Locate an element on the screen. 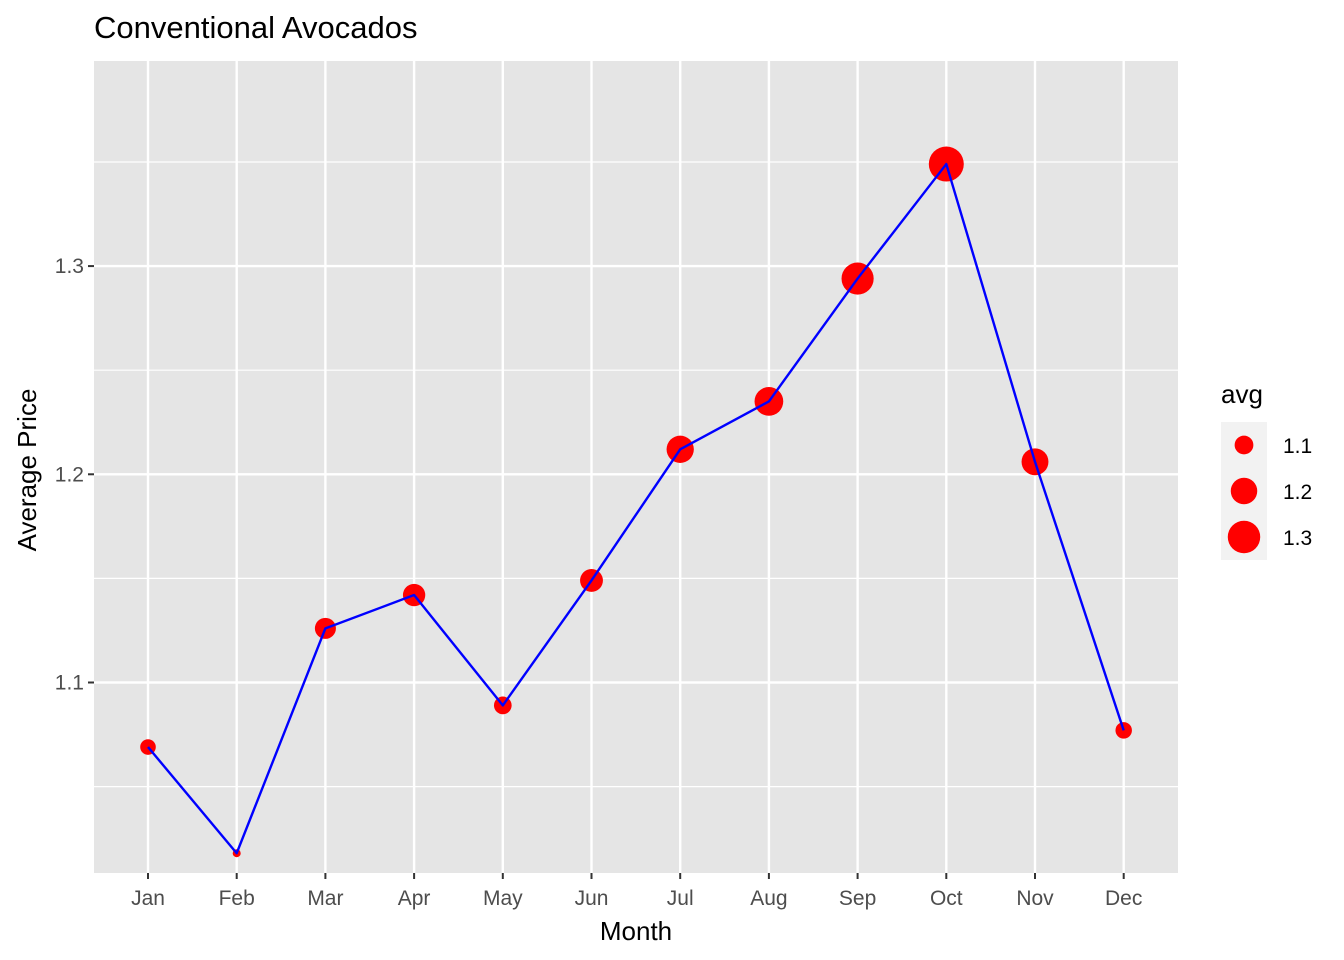 The height and width of the screenshot is (960, 1344). x-tick-label: Jun is located at coordinates (592, 898).